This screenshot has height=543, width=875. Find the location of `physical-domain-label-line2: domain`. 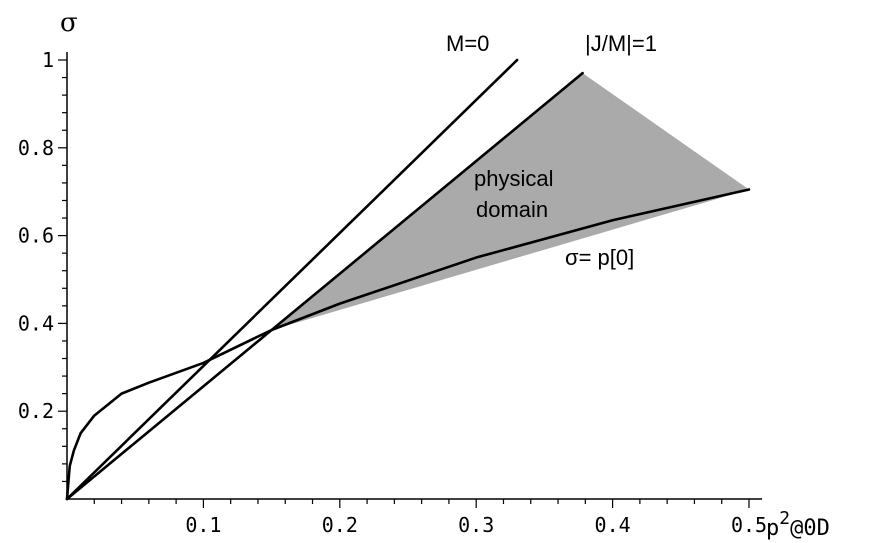

physical-domain-label-line2: domain is located at coordinates (512, 209).